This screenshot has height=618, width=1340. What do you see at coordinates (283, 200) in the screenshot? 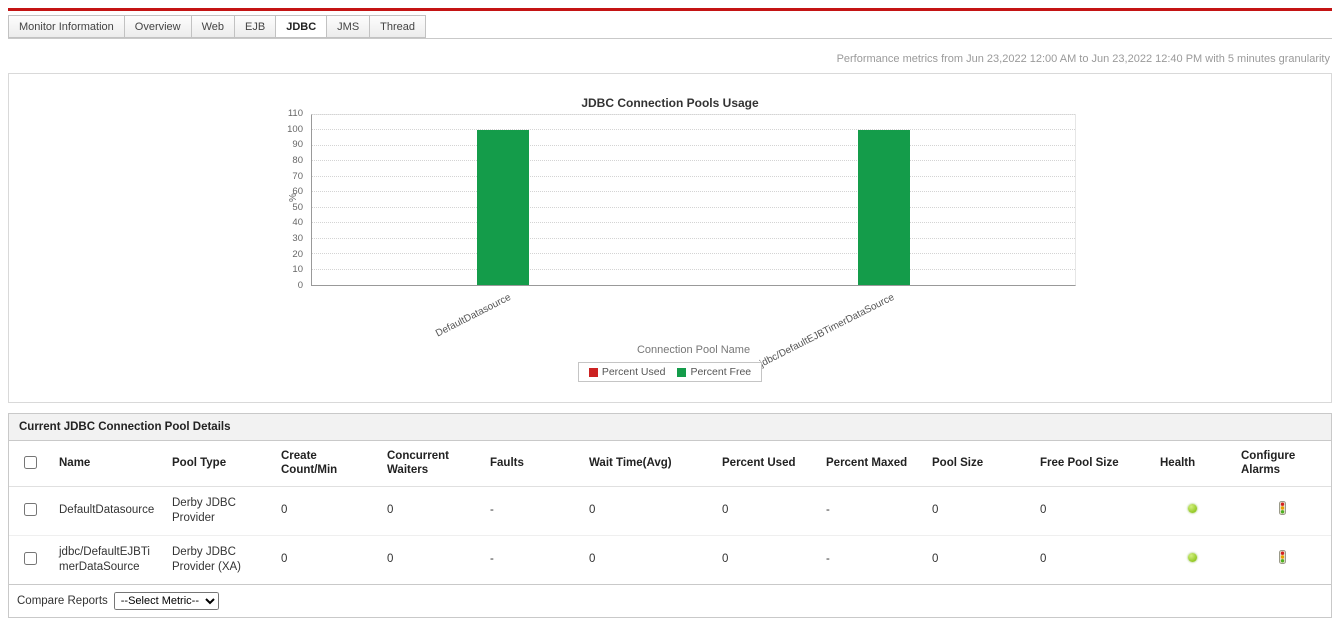
I see `chart-y-axis: 0 10 20 30 40 50 60 70 80 90 100 110` at bounding box center [283, 200].